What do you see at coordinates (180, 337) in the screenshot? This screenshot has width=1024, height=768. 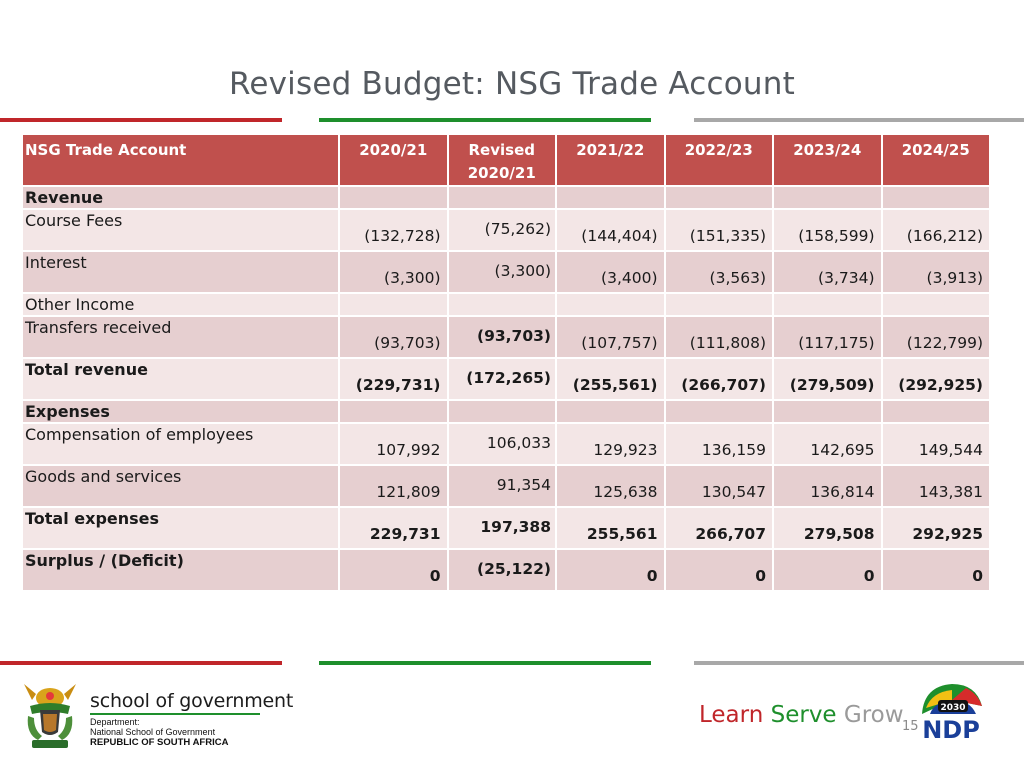 I see `row-label: Transfers received` at bounding box center [180, 337].